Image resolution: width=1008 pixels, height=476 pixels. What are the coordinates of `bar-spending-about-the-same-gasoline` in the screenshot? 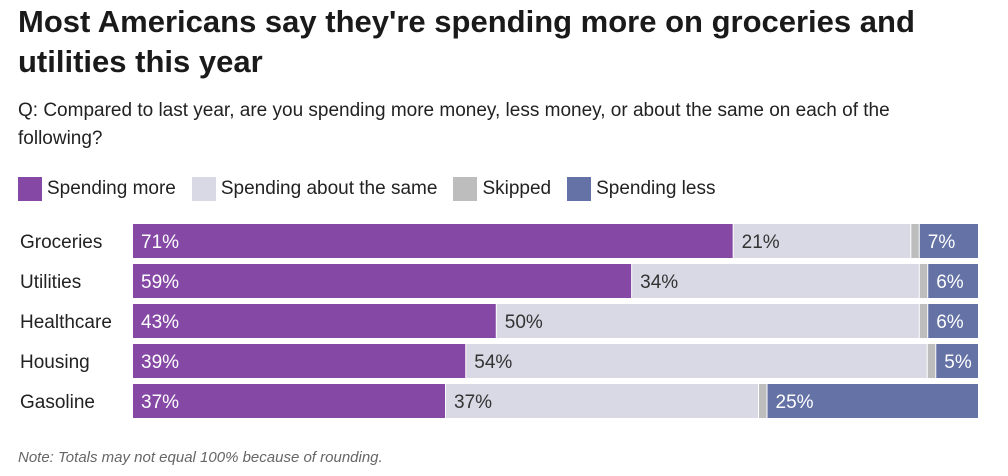 It's located at (602, 401).